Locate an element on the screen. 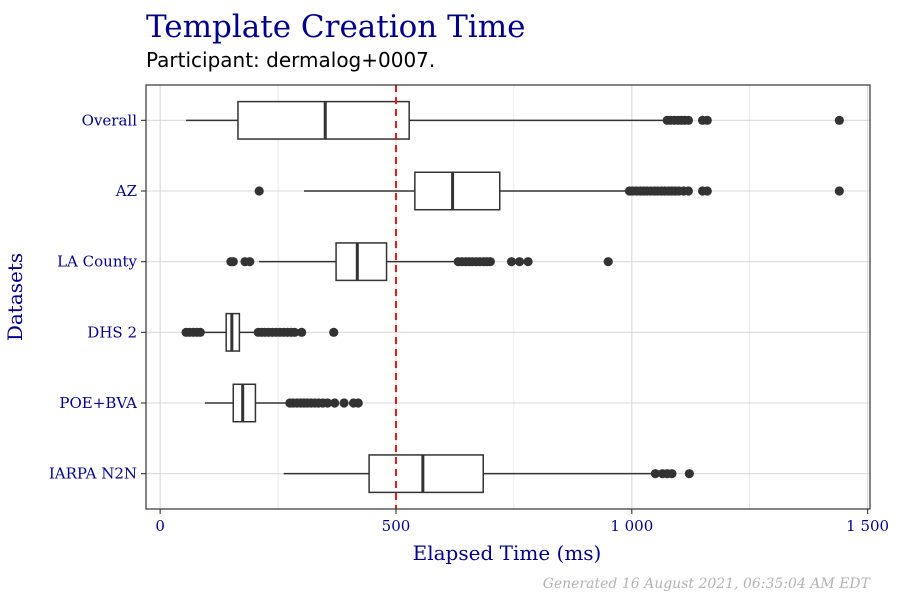 The height and width of the screenshot is (600, 900). x-tick-label: 1 500 is located at coordinates (867, 526).